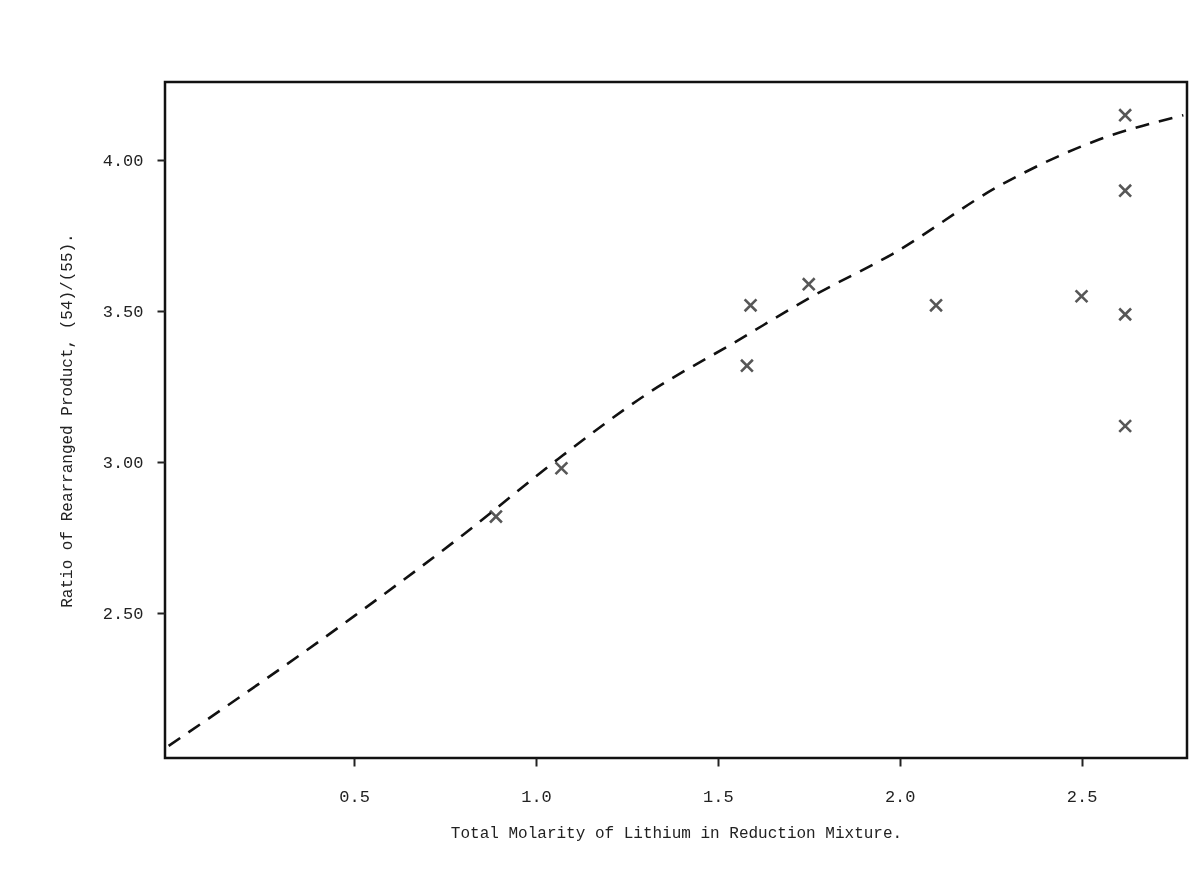 The height and width of the screenshot is (883, 1204). What do you see at coordinates (1082, 797) in the screenshot?
I see `x-tick-label: 2.5` at bounding box center [1082, 797].